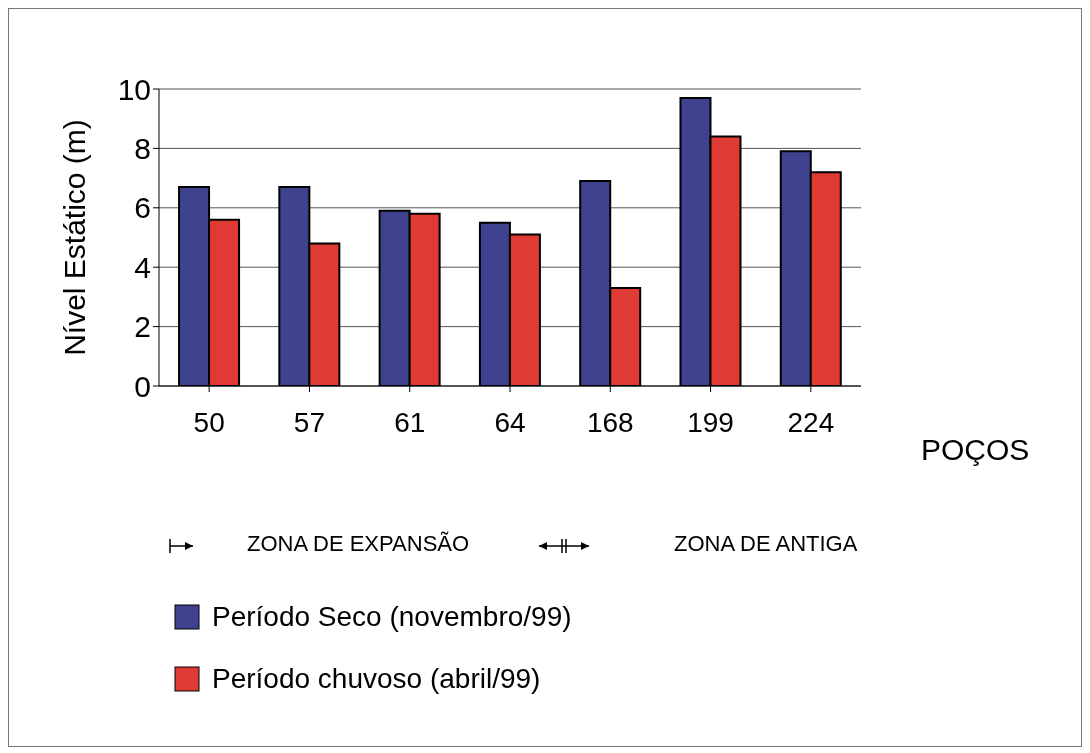 The image size is (1090, 753). I want to click on x-tick-label: 61, so click(410, 422).